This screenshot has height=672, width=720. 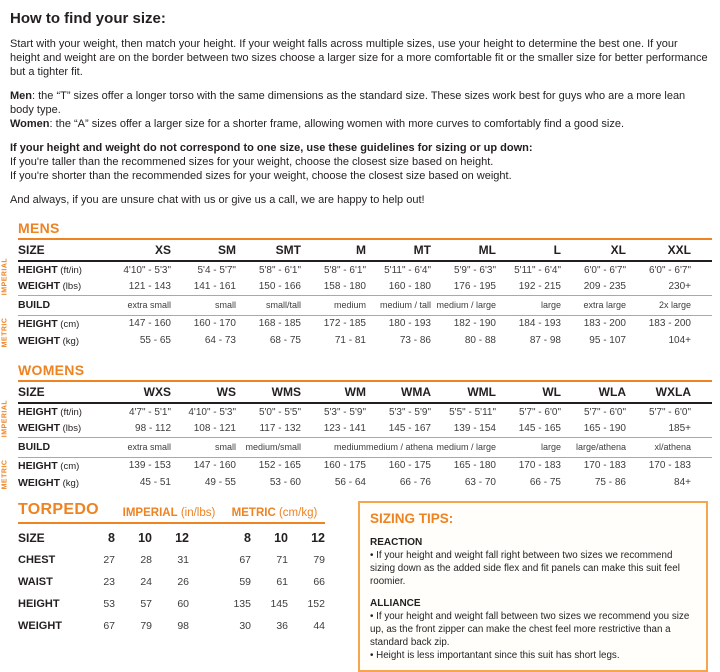 What do you see at coordinates (62, 305) in the screenshot?
I see `row-label: BUILD` at bounding box center [62, 305].